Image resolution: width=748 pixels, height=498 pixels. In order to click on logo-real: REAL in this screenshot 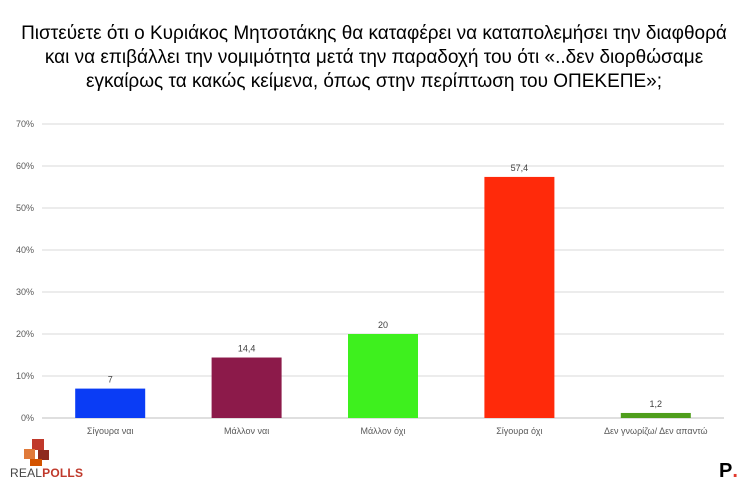, I will do `click(26, 473)`.